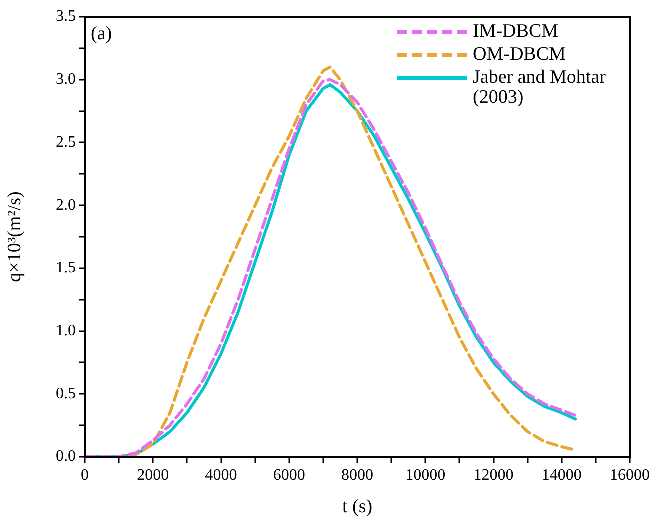 This screenshot has height=523, width=657. What do you see at coordinates (357, 507) in the screenshot?
I see `x-axis-title: t (s)` at bounding box center [357, 507].